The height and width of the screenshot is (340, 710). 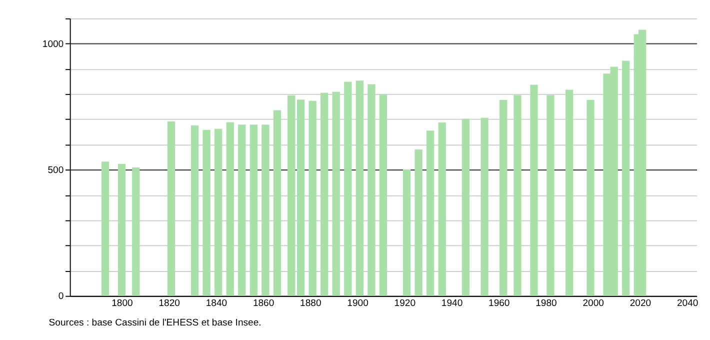 I want to click on x-tick-label: 1940, so click(x=452, y=303).